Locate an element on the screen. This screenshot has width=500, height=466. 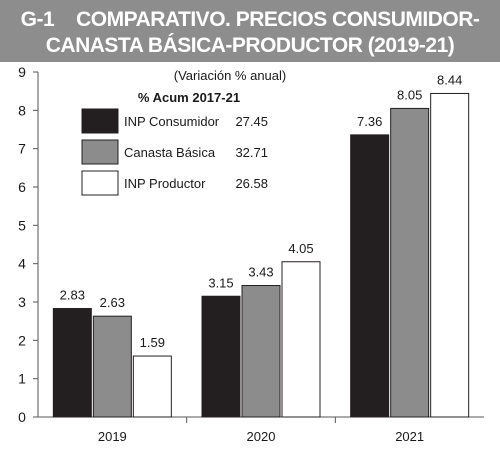
legend-title: % Acum 2017-21 is located at coordinates (189, 97).